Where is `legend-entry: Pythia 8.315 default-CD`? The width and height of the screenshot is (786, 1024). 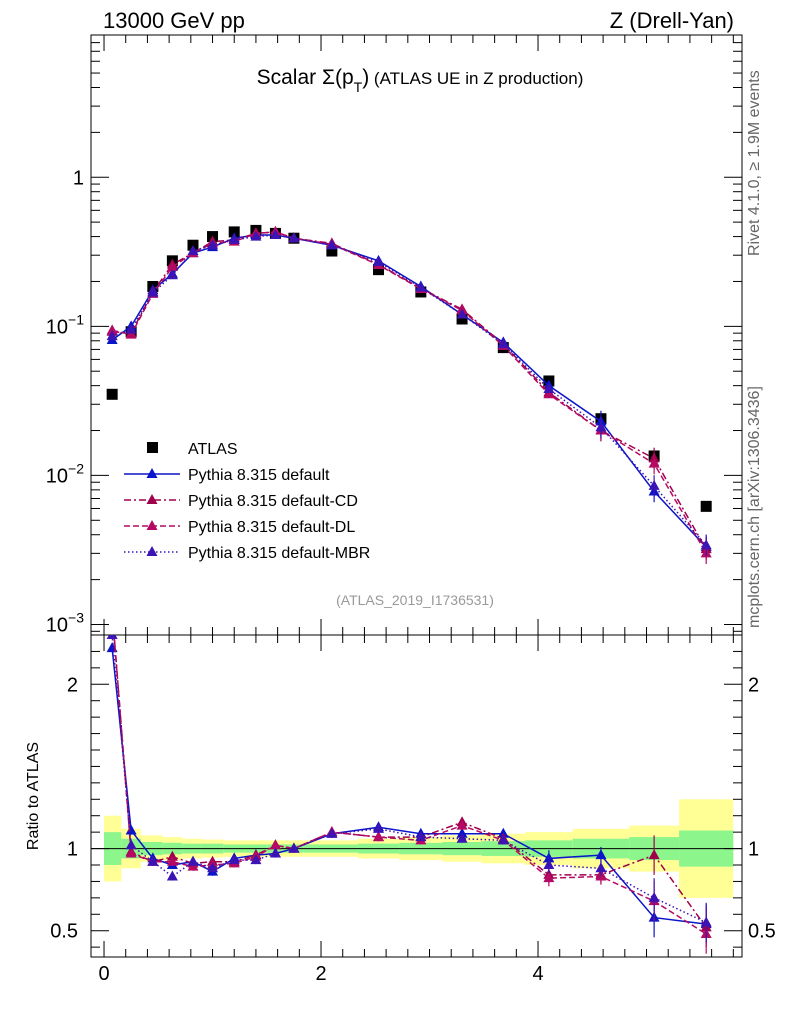 legend-entry: Pythia 8.315 default-CD is located at coordinates (241, 501).